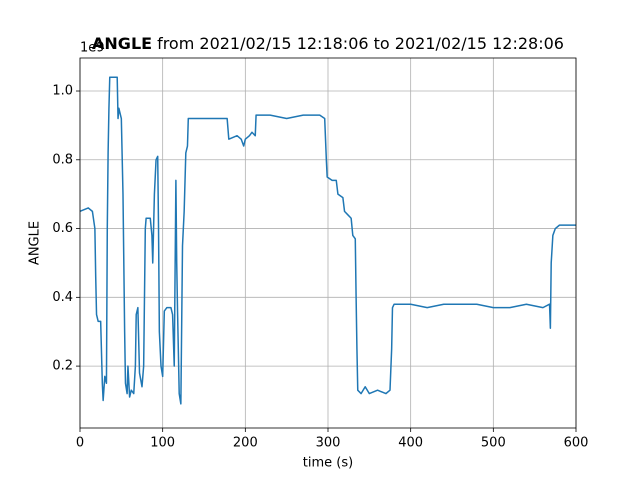 Image resolution: width=640 pixels, height=480 pixels. I want to click on y-tick-label: 0.6, so click(62, 228).